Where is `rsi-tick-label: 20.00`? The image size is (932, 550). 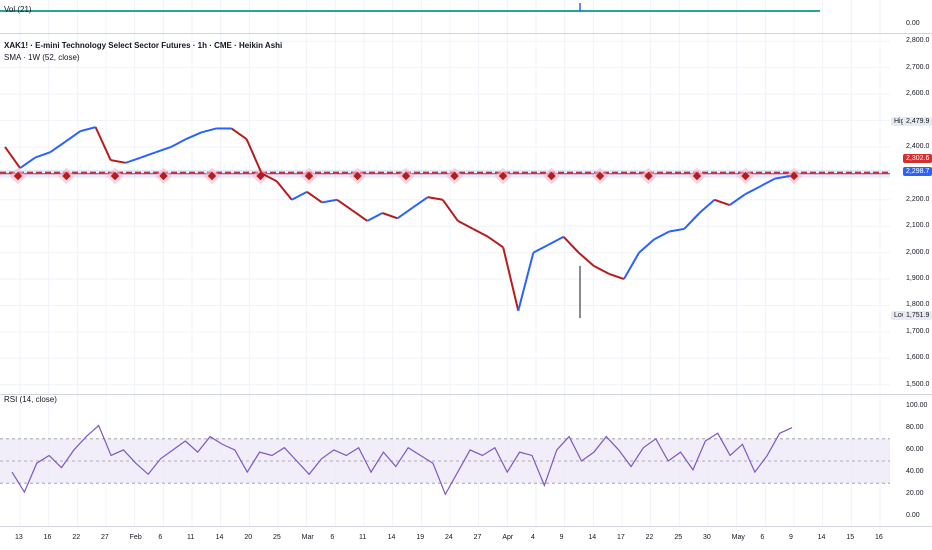
rsi-tick-label: 20.00 is located at coordinates (915, 494).